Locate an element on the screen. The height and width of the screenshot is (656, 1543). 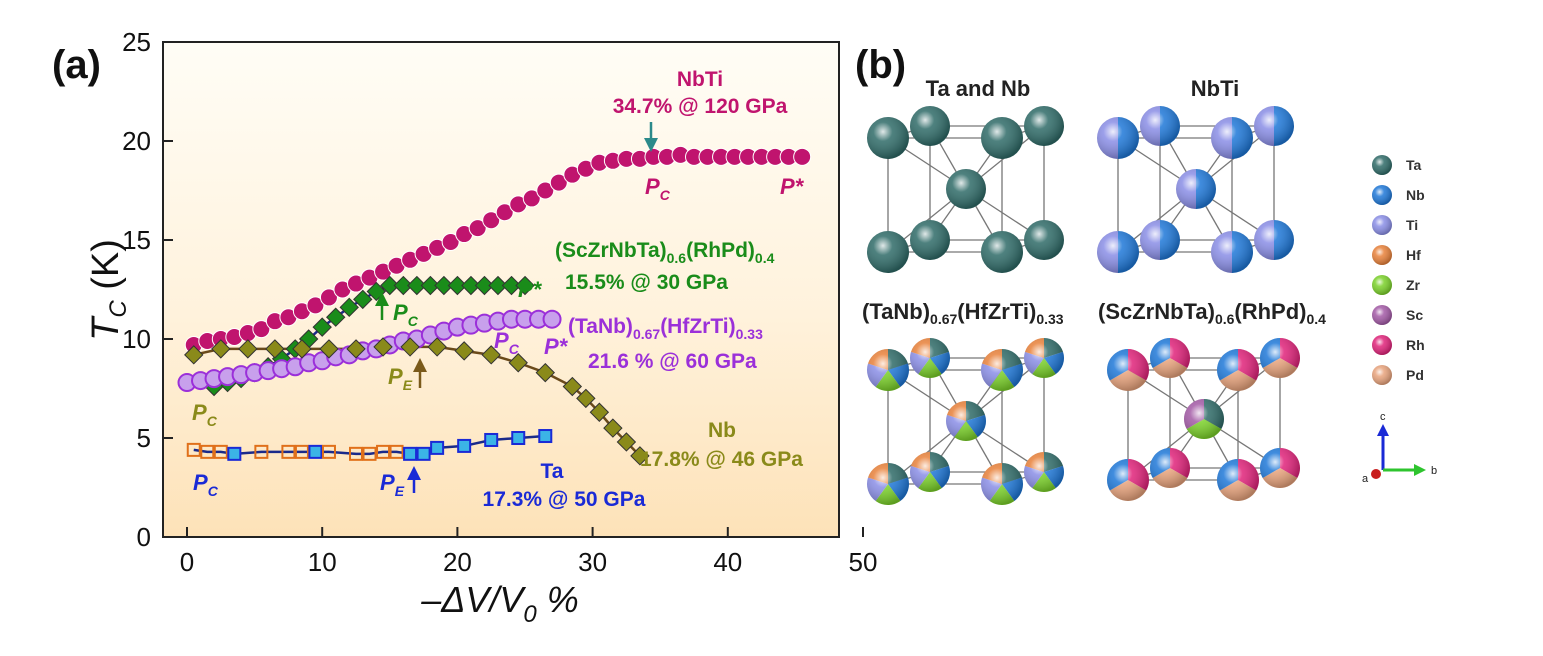
legend-label: Sc is located at coordinates (1414, 315).